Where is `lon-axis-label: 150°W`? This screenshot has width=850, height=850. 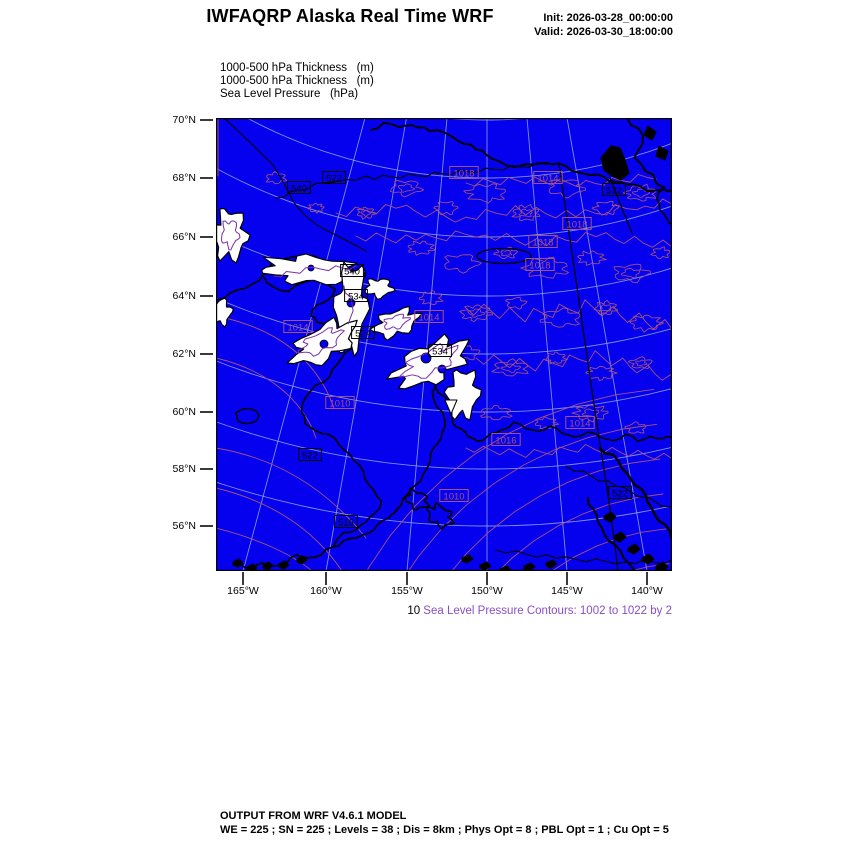 lon-axis-label: 150°W is located at coordinates (487, 591).